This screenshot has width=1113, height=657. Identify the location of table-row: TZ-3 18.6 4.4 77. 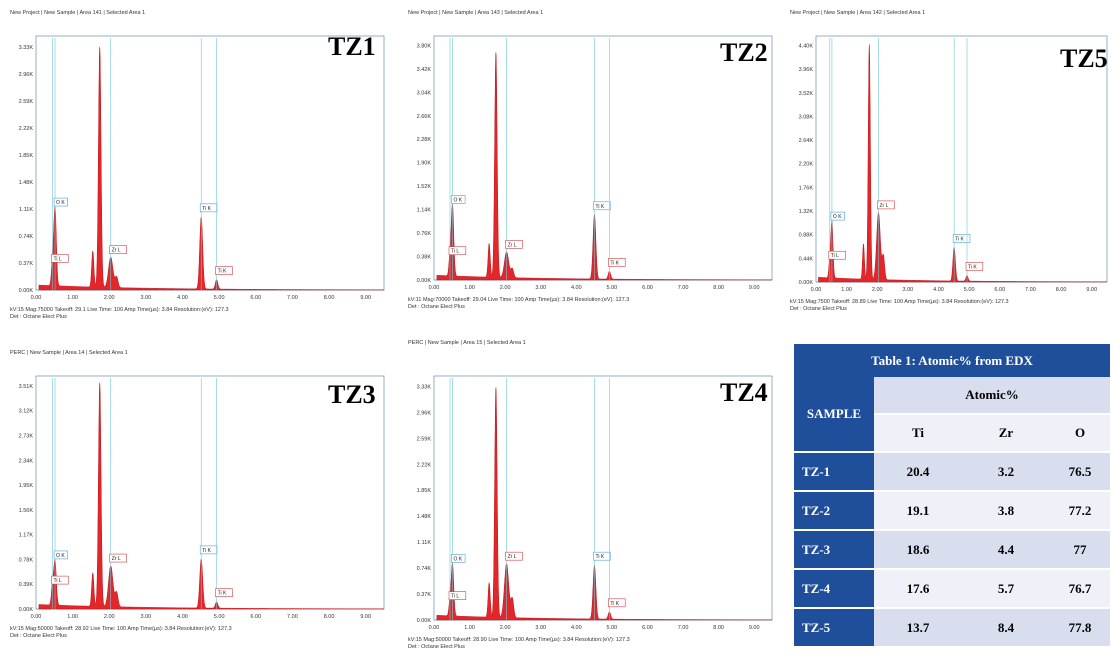
(952, 550).